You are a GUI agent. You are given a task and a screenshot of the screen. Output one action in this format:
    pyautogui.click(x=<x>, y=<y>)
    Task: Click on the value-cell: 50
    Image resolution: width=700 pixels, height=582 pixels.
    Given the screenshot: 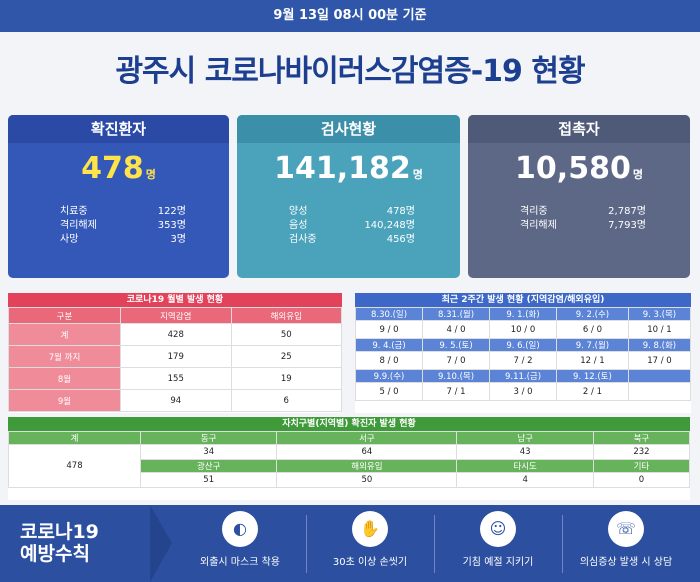 What is the action you would take?
    pyautogui.click(x=367, y=480)
    